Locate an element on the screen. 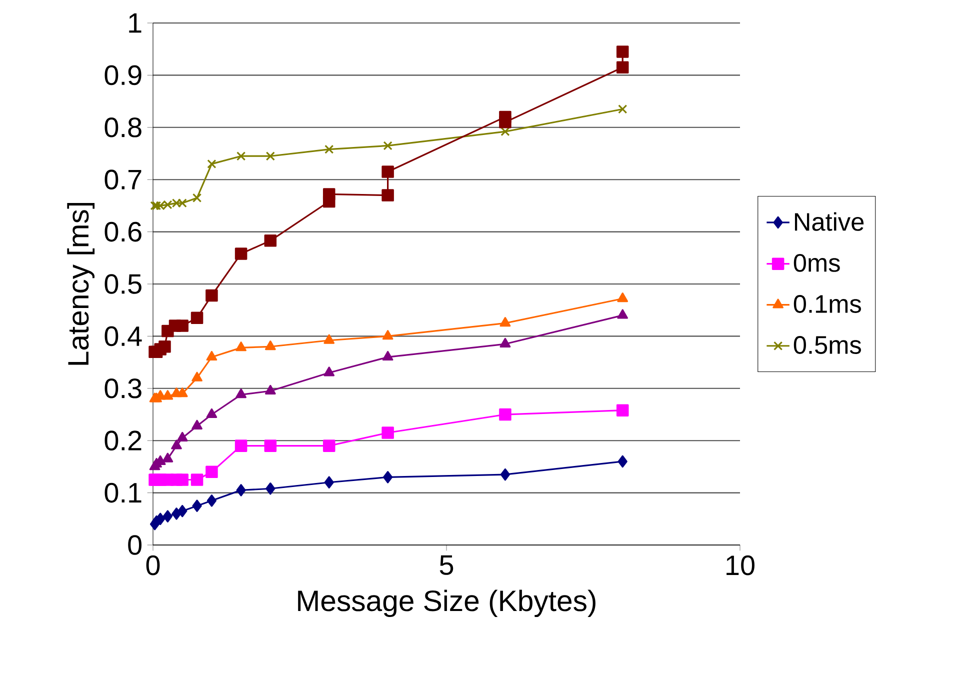 This screenshot has height=687, width=975. x-axis-title: Message Size (Kbytes) is located at coordinates (447, 604).